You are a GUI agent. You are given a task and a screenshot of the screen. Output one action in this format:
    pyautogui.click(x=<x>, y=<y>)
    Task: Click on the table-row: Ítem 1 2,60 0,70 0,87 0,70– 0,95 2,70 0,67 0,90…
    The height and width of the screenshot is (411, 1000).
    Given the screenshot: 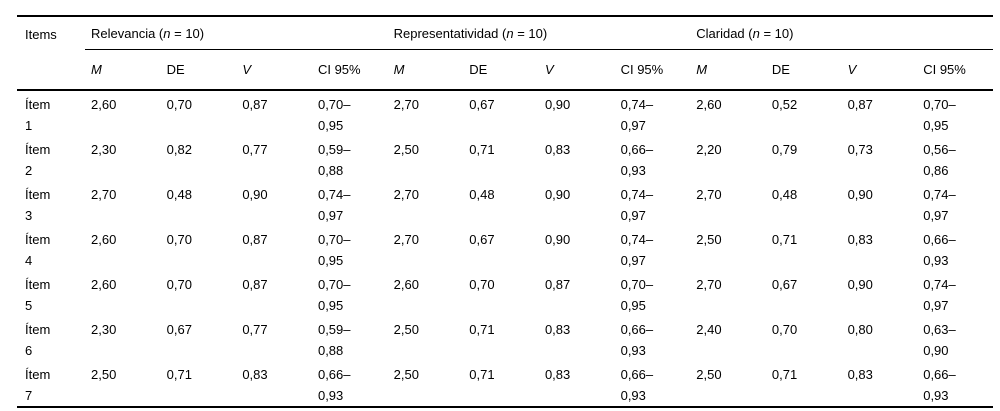 What is the action you would take?
    pyautogui.click(x=505, y=113)
    